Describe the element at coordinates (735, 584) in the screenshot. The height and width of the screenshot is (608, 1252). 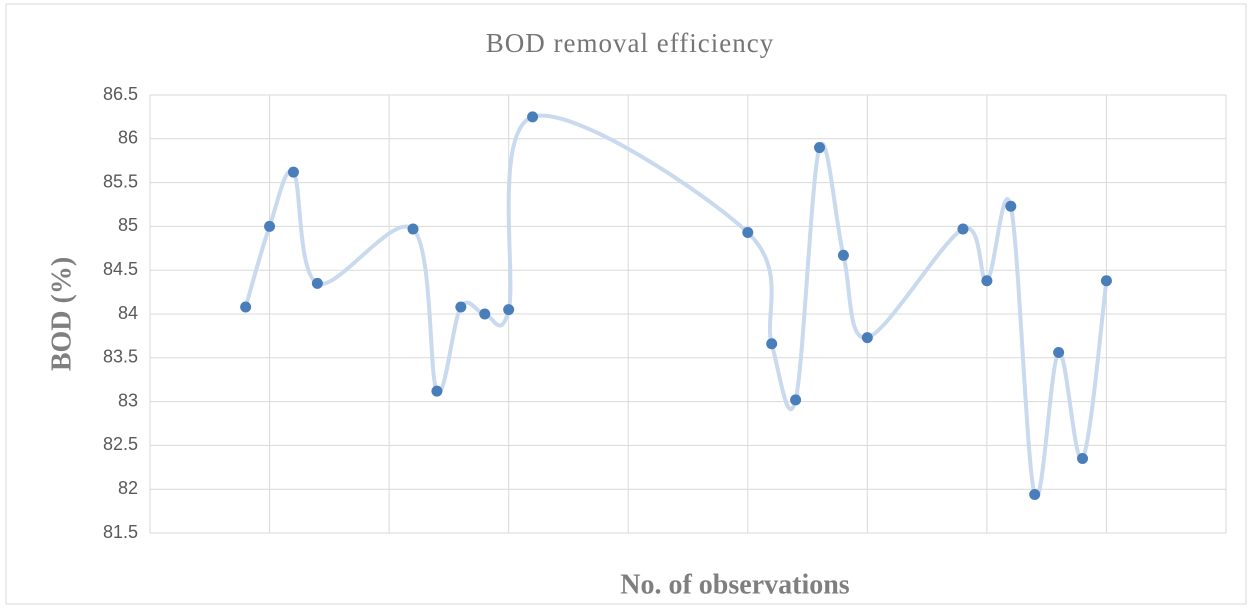
I see `x-axis-label: No. of observations` at that location.